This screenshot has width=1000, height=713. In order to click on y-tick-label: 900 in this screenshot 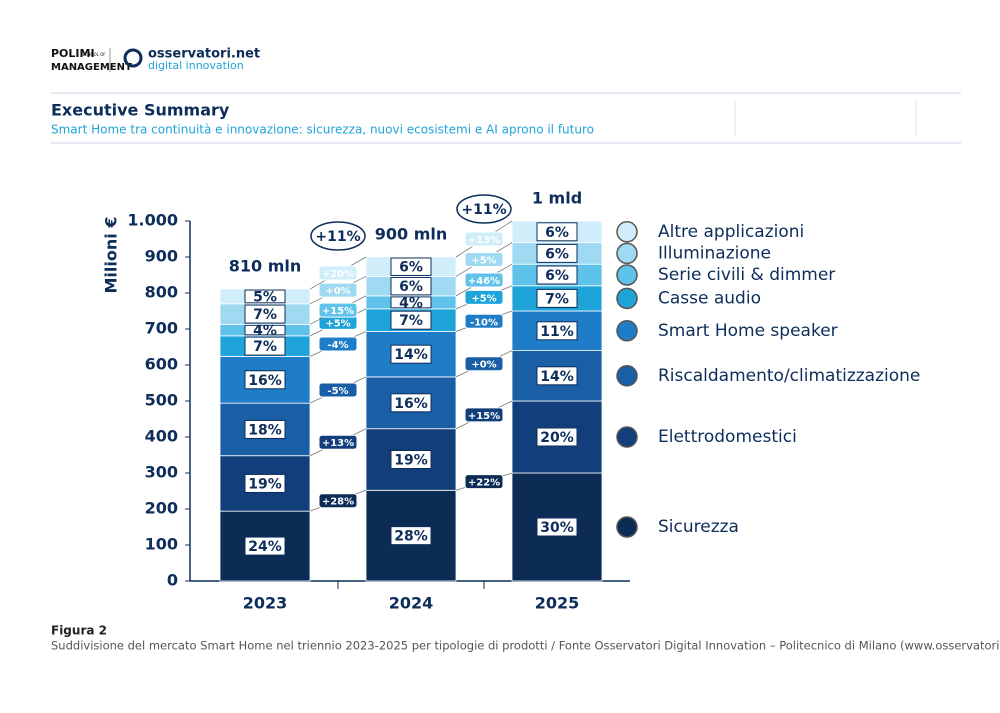, I will do `click(161, 256)`.